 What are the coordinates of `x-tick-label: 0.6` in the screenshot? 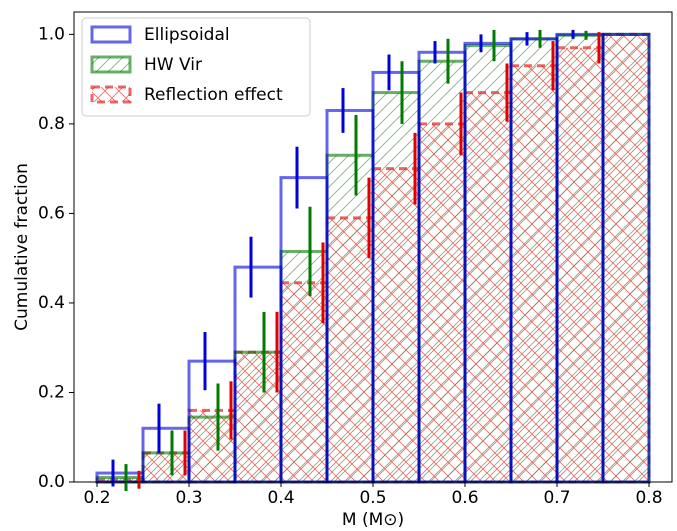 It's located at (464, 498).